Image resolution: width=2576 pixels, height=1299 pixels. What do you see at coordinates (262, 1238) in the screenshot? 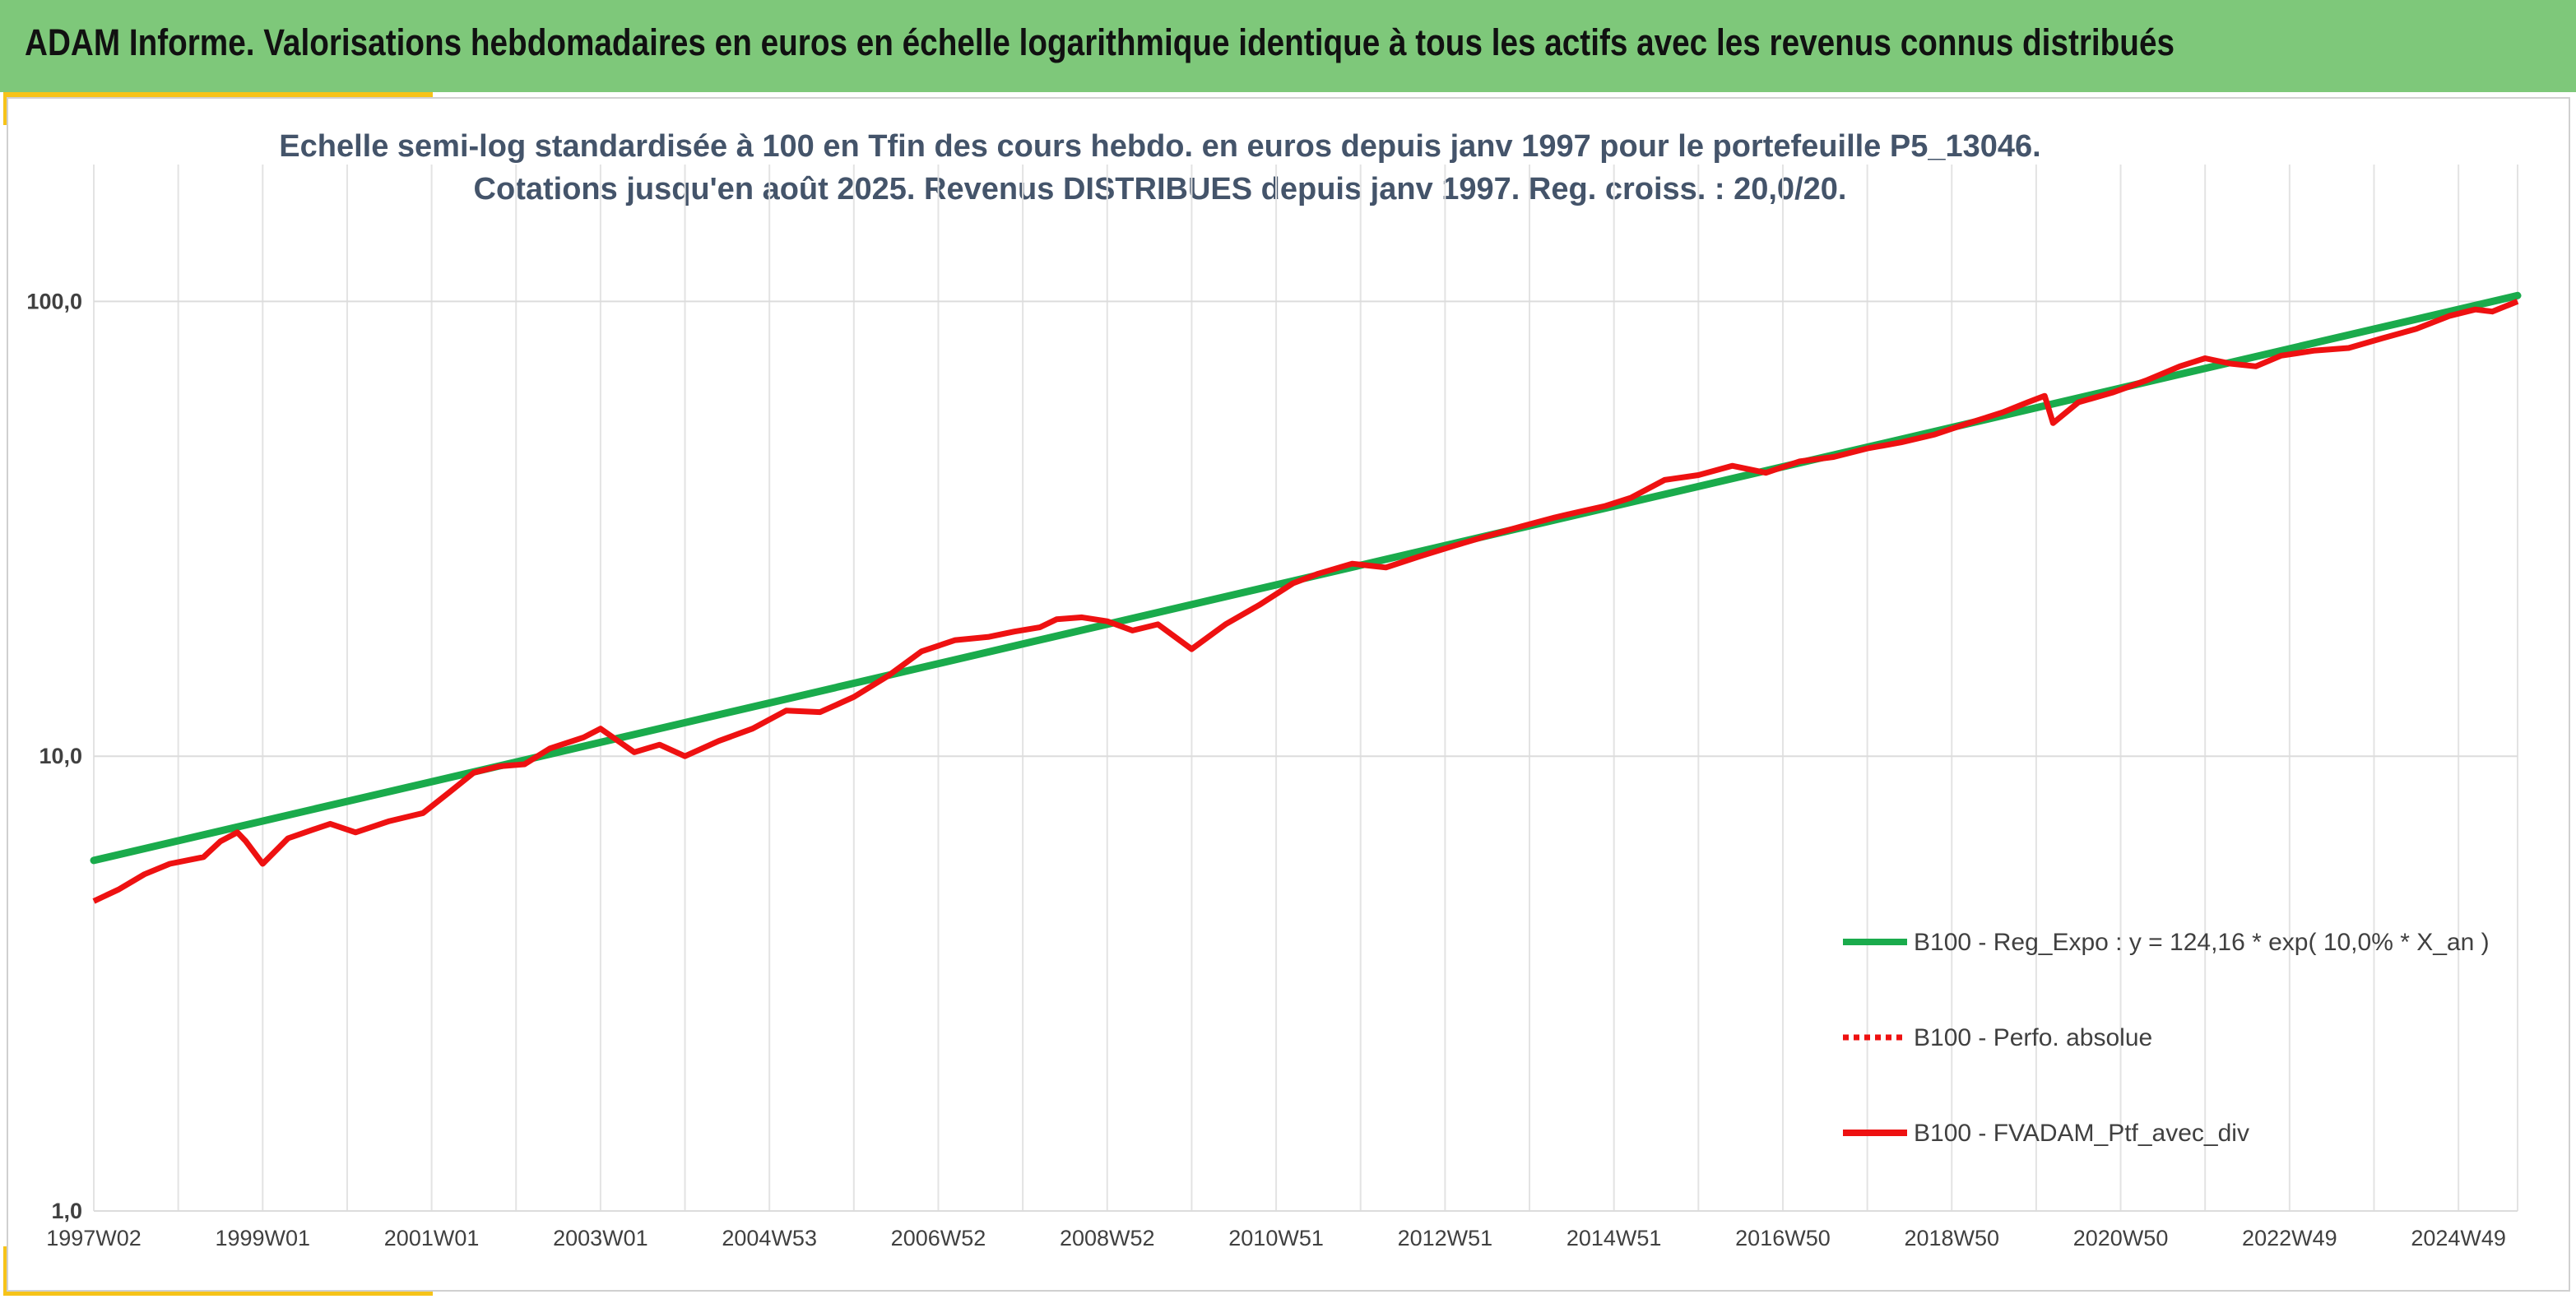
I see `x-tick-label: 1999W01` at bounding box center [262, 1238].